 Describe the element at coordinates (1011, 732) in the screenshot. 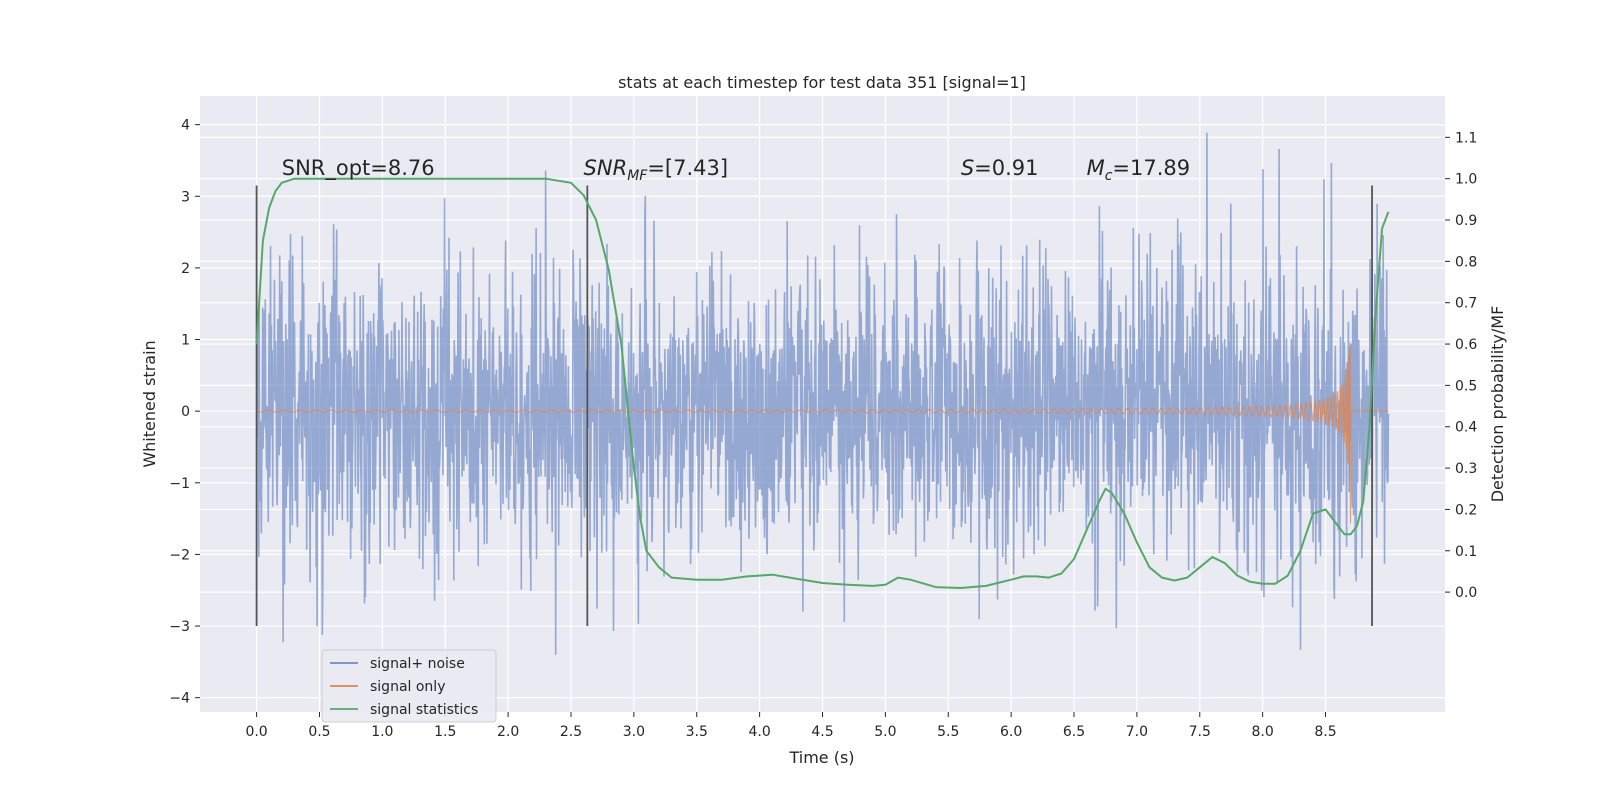

I see `x-tick-label: 6.0` at that location.